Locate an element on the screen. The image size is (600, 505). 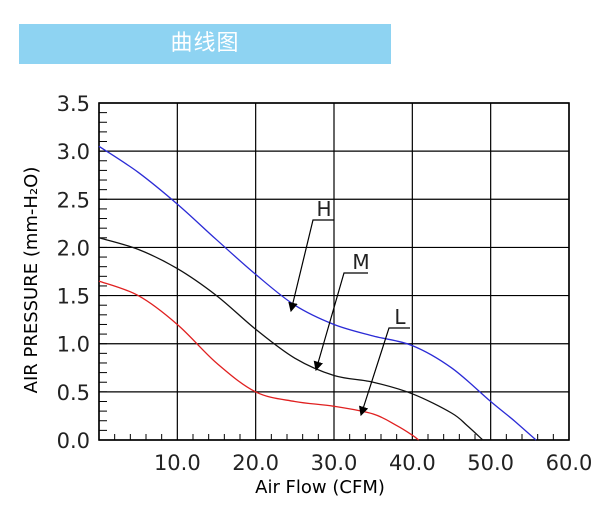
x-tick-label: 40.0 is located at coordinates (412, 463).